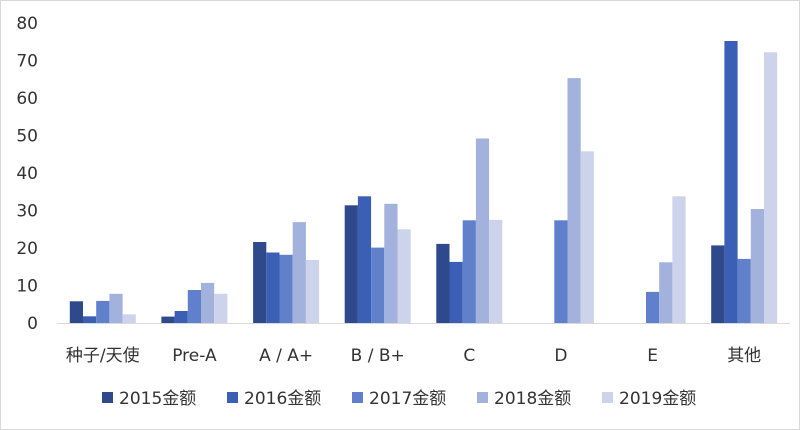 The width and height of the screenshot is (800, 430). I want to click on y-tick-label: 0, so click(32, 324).